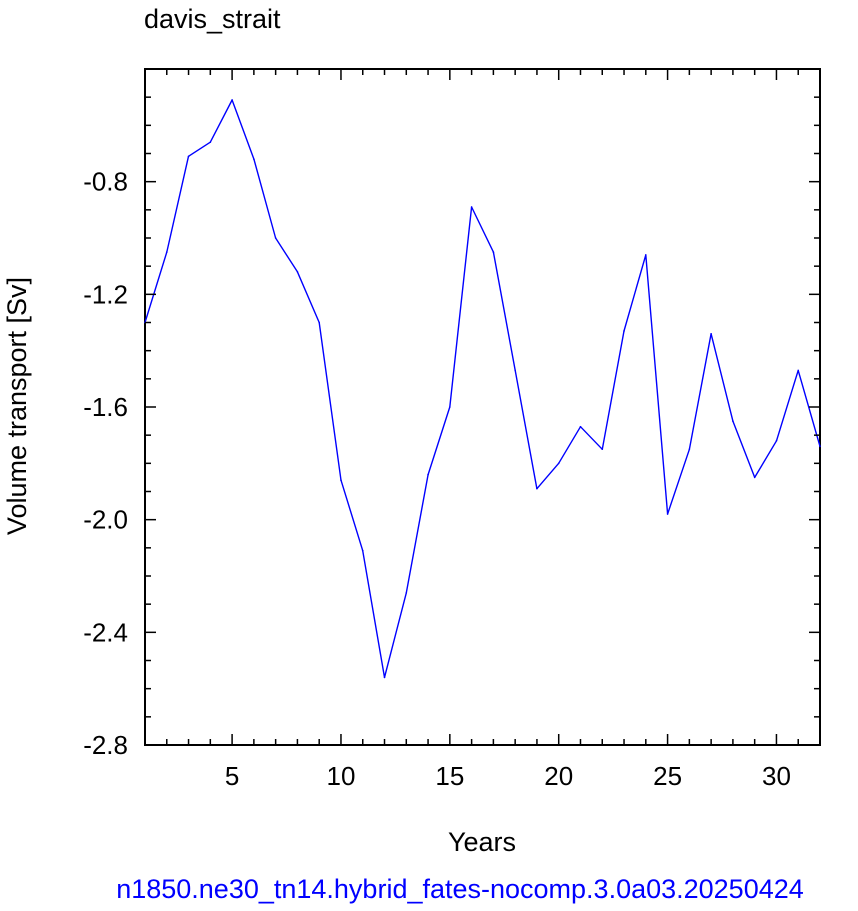  What do you see at coordinates (105, 520) in the screenshot?
I see `y-tick-label: -2.0` at bounding box center [105, 520].